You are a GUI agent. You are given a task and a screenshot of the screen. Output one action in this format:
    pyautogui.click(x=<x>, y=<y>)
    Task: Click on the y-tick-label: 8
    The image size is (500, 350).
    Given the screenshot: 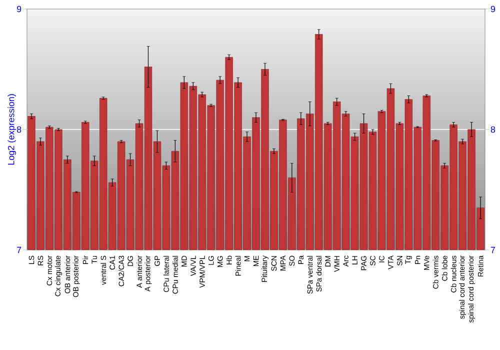 What is the action you would take?
    pyautogui.click(x=19, y=129)
    